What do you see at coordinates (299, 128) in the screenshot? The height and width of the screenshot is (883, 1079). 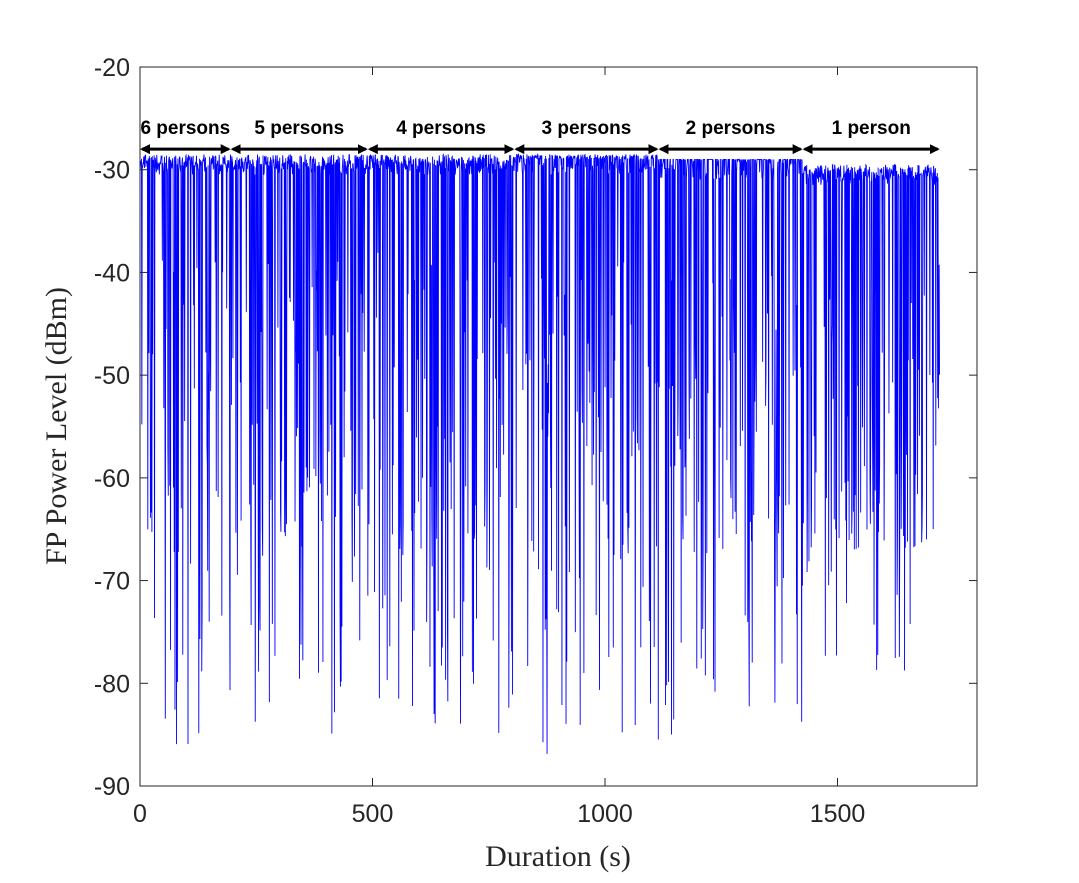 I see `segment-label: 5 persons` at bounding box center [299, 128].